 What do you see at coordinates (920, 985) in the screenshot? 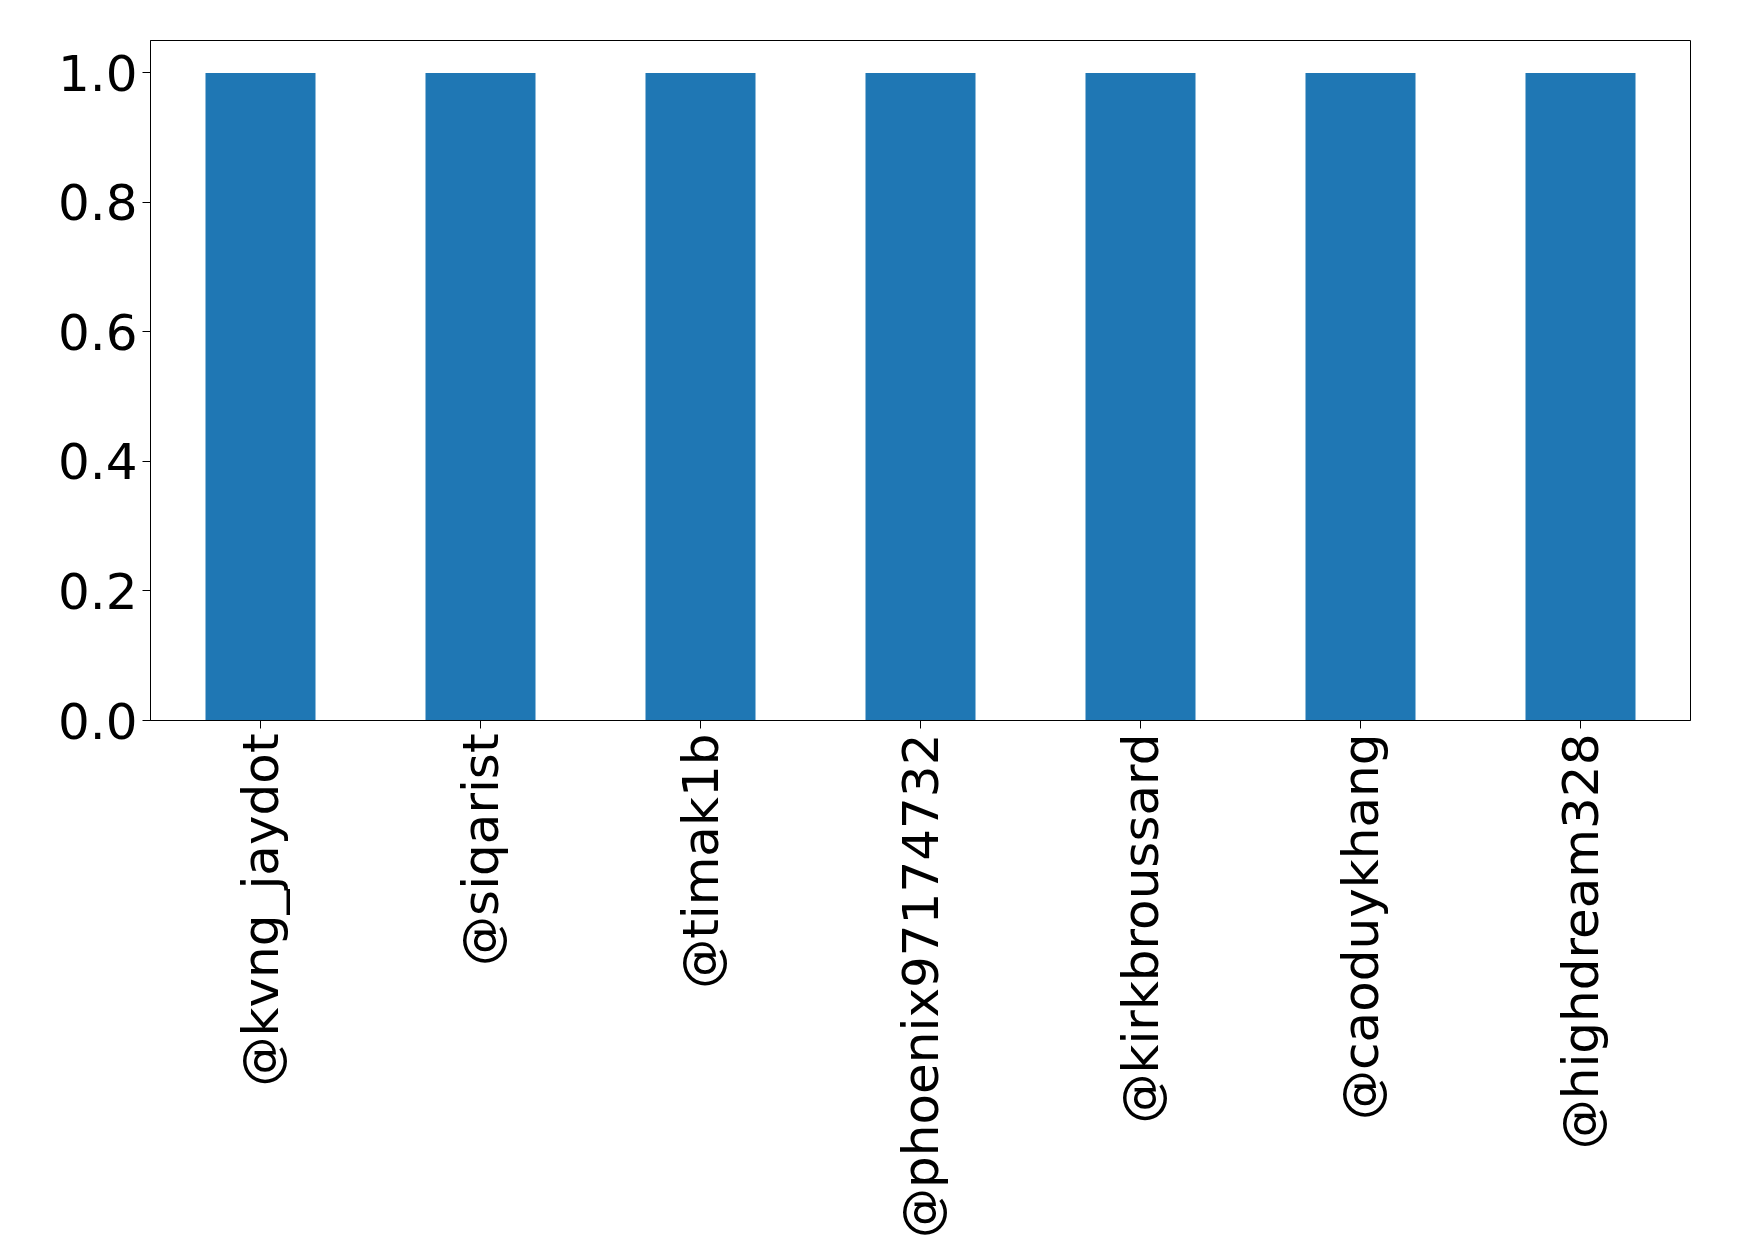
I see `x-tick-label: @phoenix97174732` at bounding box center [920, 985].